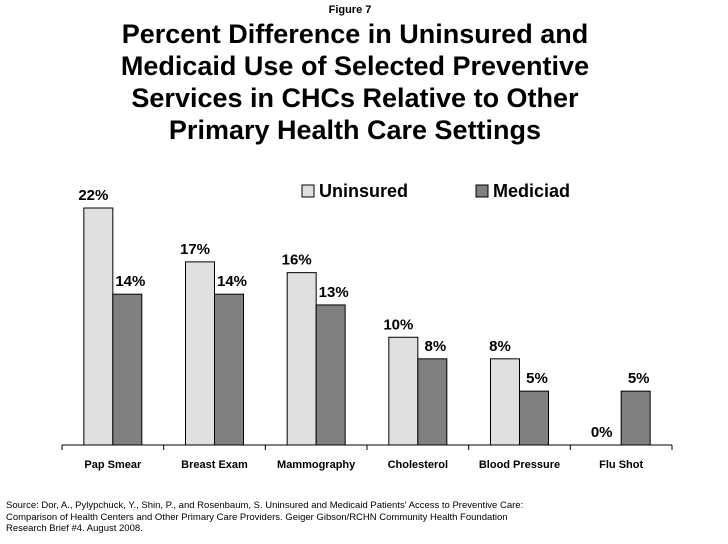  What do you see at coordinates (537, 378) in the screenshot?
I see `data-label-mediciad-blood-pressure: 5%` at bounding box center [537, 378].